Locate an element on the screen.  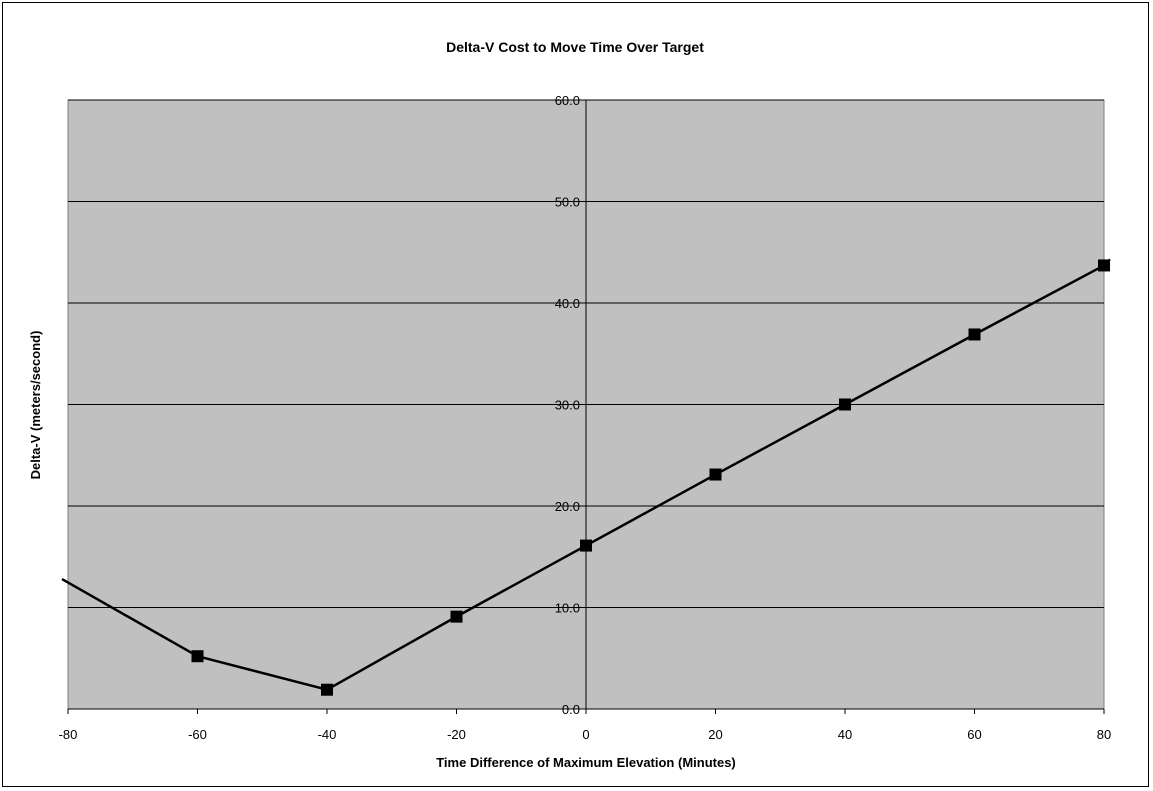
x-tick-labels: -80 -60 -40 -20 0 20 40 60 80 is located at coordinates (585, 734).